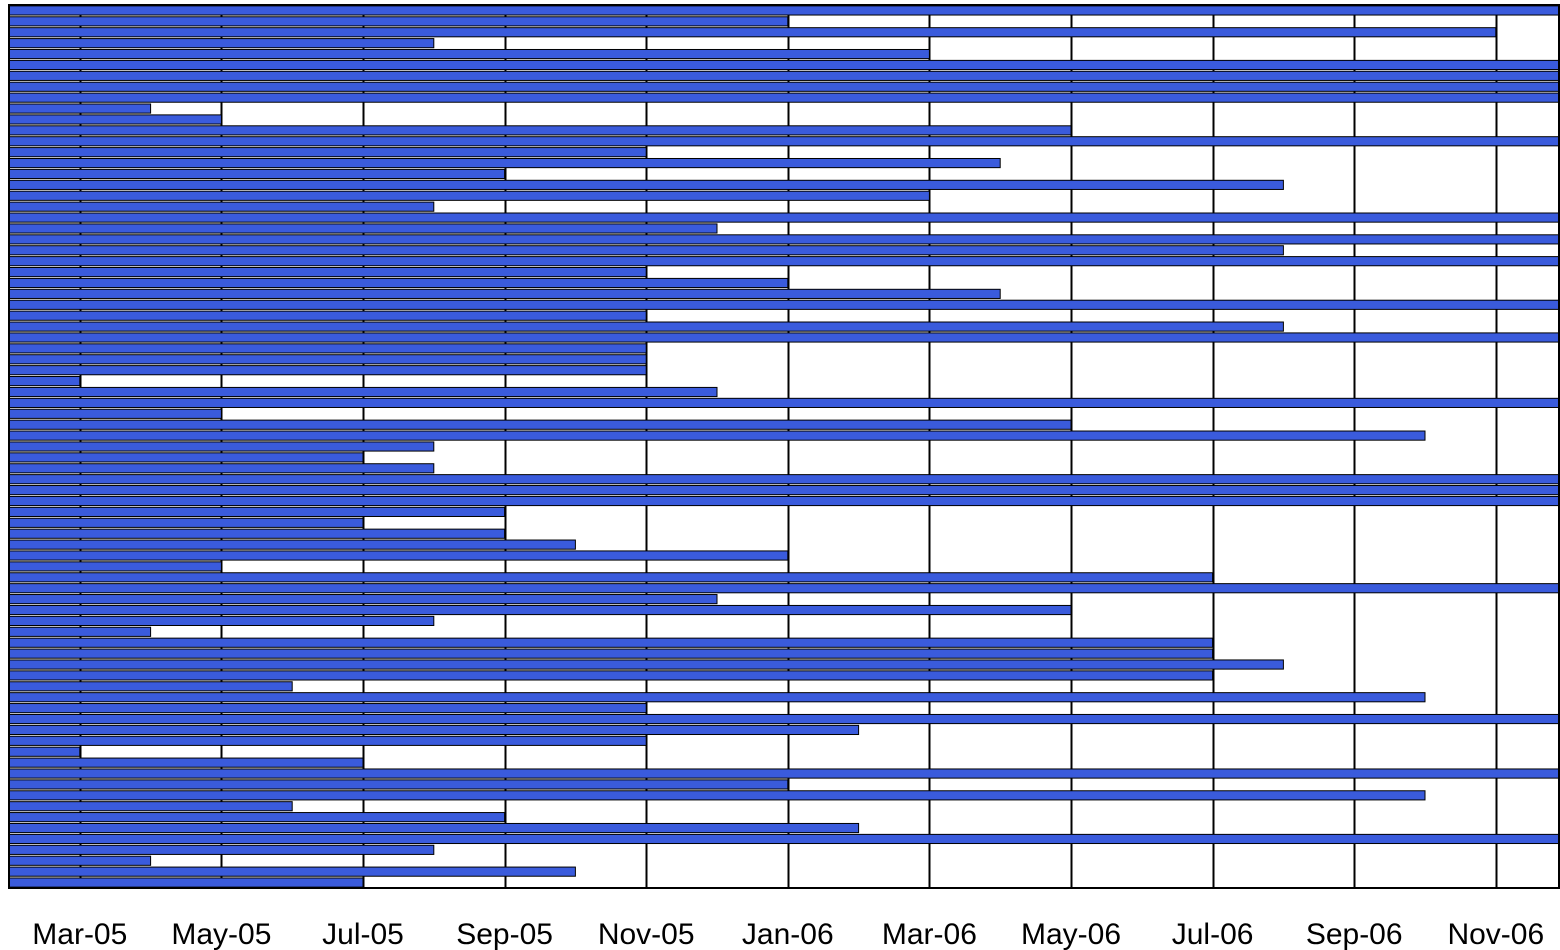 The width and height of the screenshot is (1560, 950). I want to click on x-tick-label: Jul-05, so click(363, 934).